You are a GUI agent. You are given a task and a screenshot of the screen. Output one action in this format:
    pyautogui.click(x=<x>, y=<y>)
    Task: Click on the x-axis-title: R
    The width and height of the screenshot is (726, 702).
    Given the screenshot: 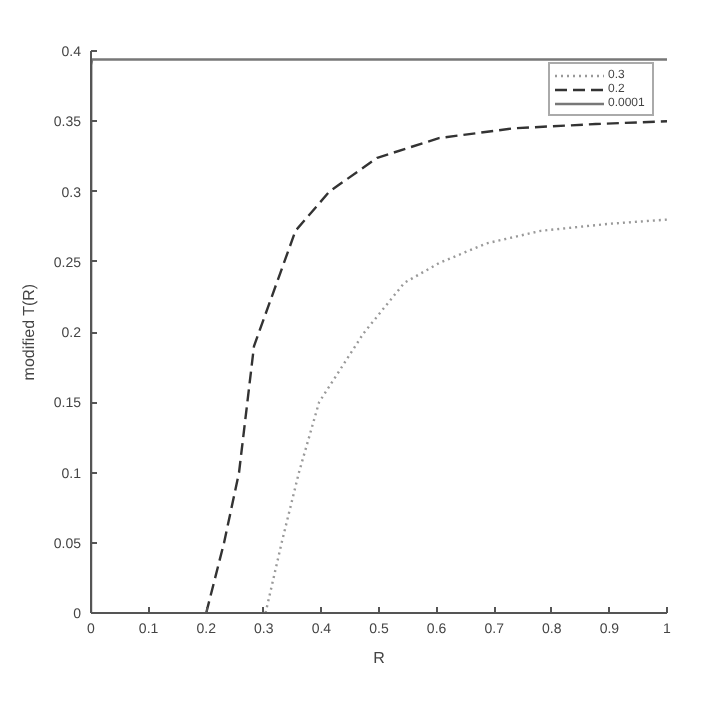 What is the action you would take?
    pyautogui.click(x=379, y=658)
    